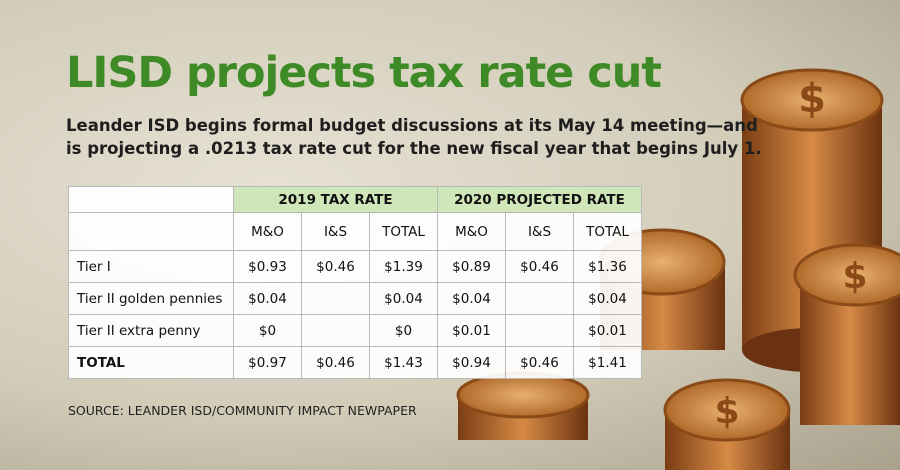 The width and height of the screenshot is (900, 470). I want to click on cell: $0.89, so click(471, 266).